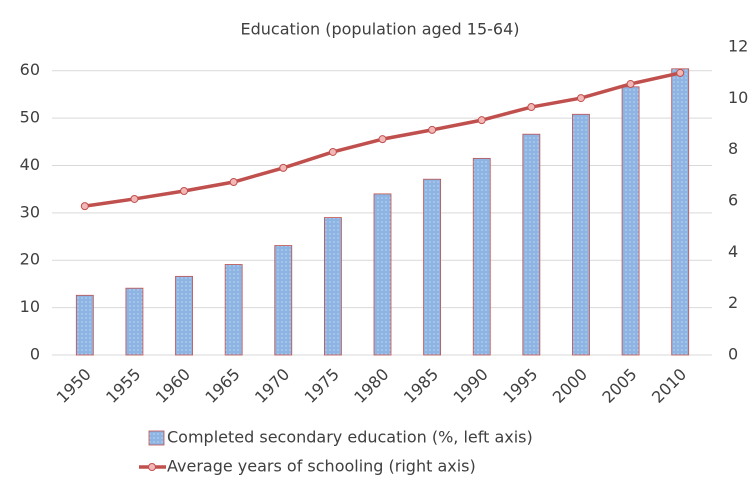  What do you see at coordinates (272, 386) in the screenshot?
I see `x-tick-label: 1970` at bounding box center [272, 386].